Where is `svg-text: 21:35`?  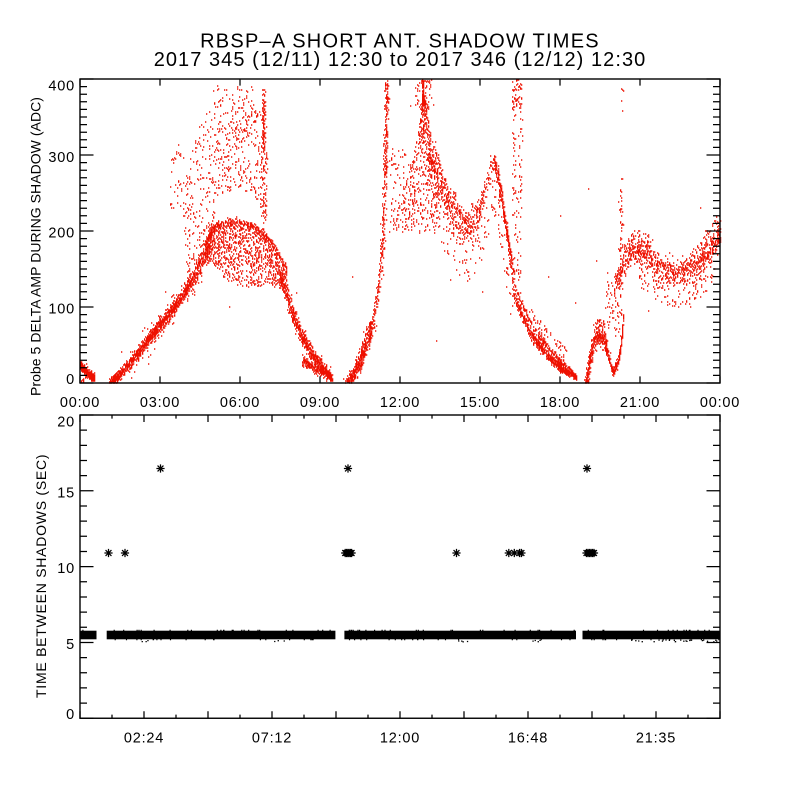
svg-text: 21:35 is located at coordinates (656, 739).